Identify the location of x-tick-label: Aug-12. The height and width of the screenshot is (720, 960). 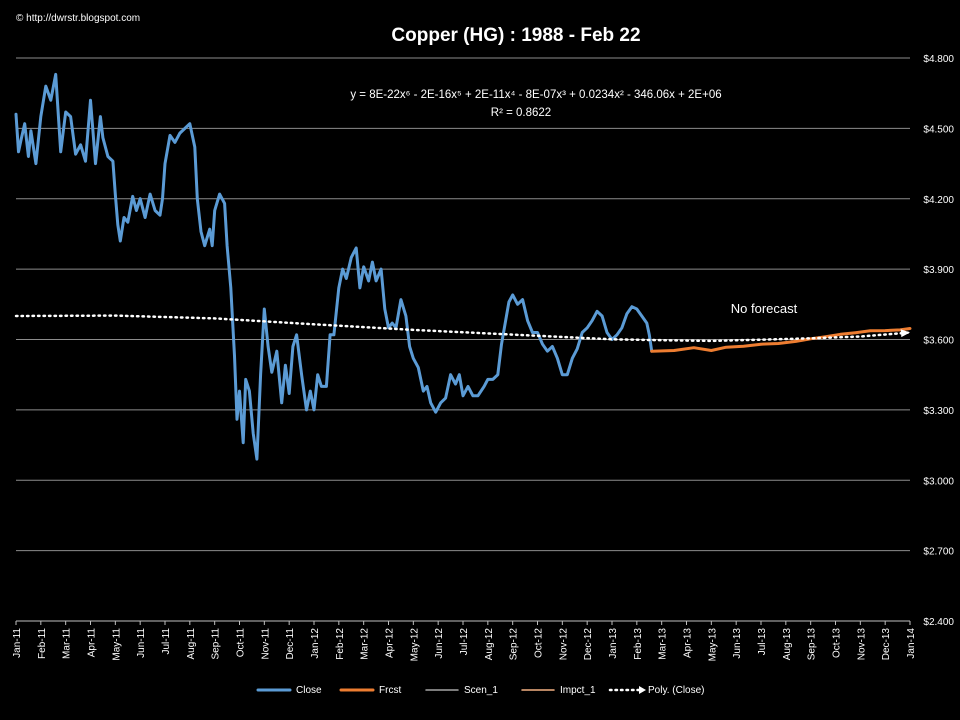
(489, 644).